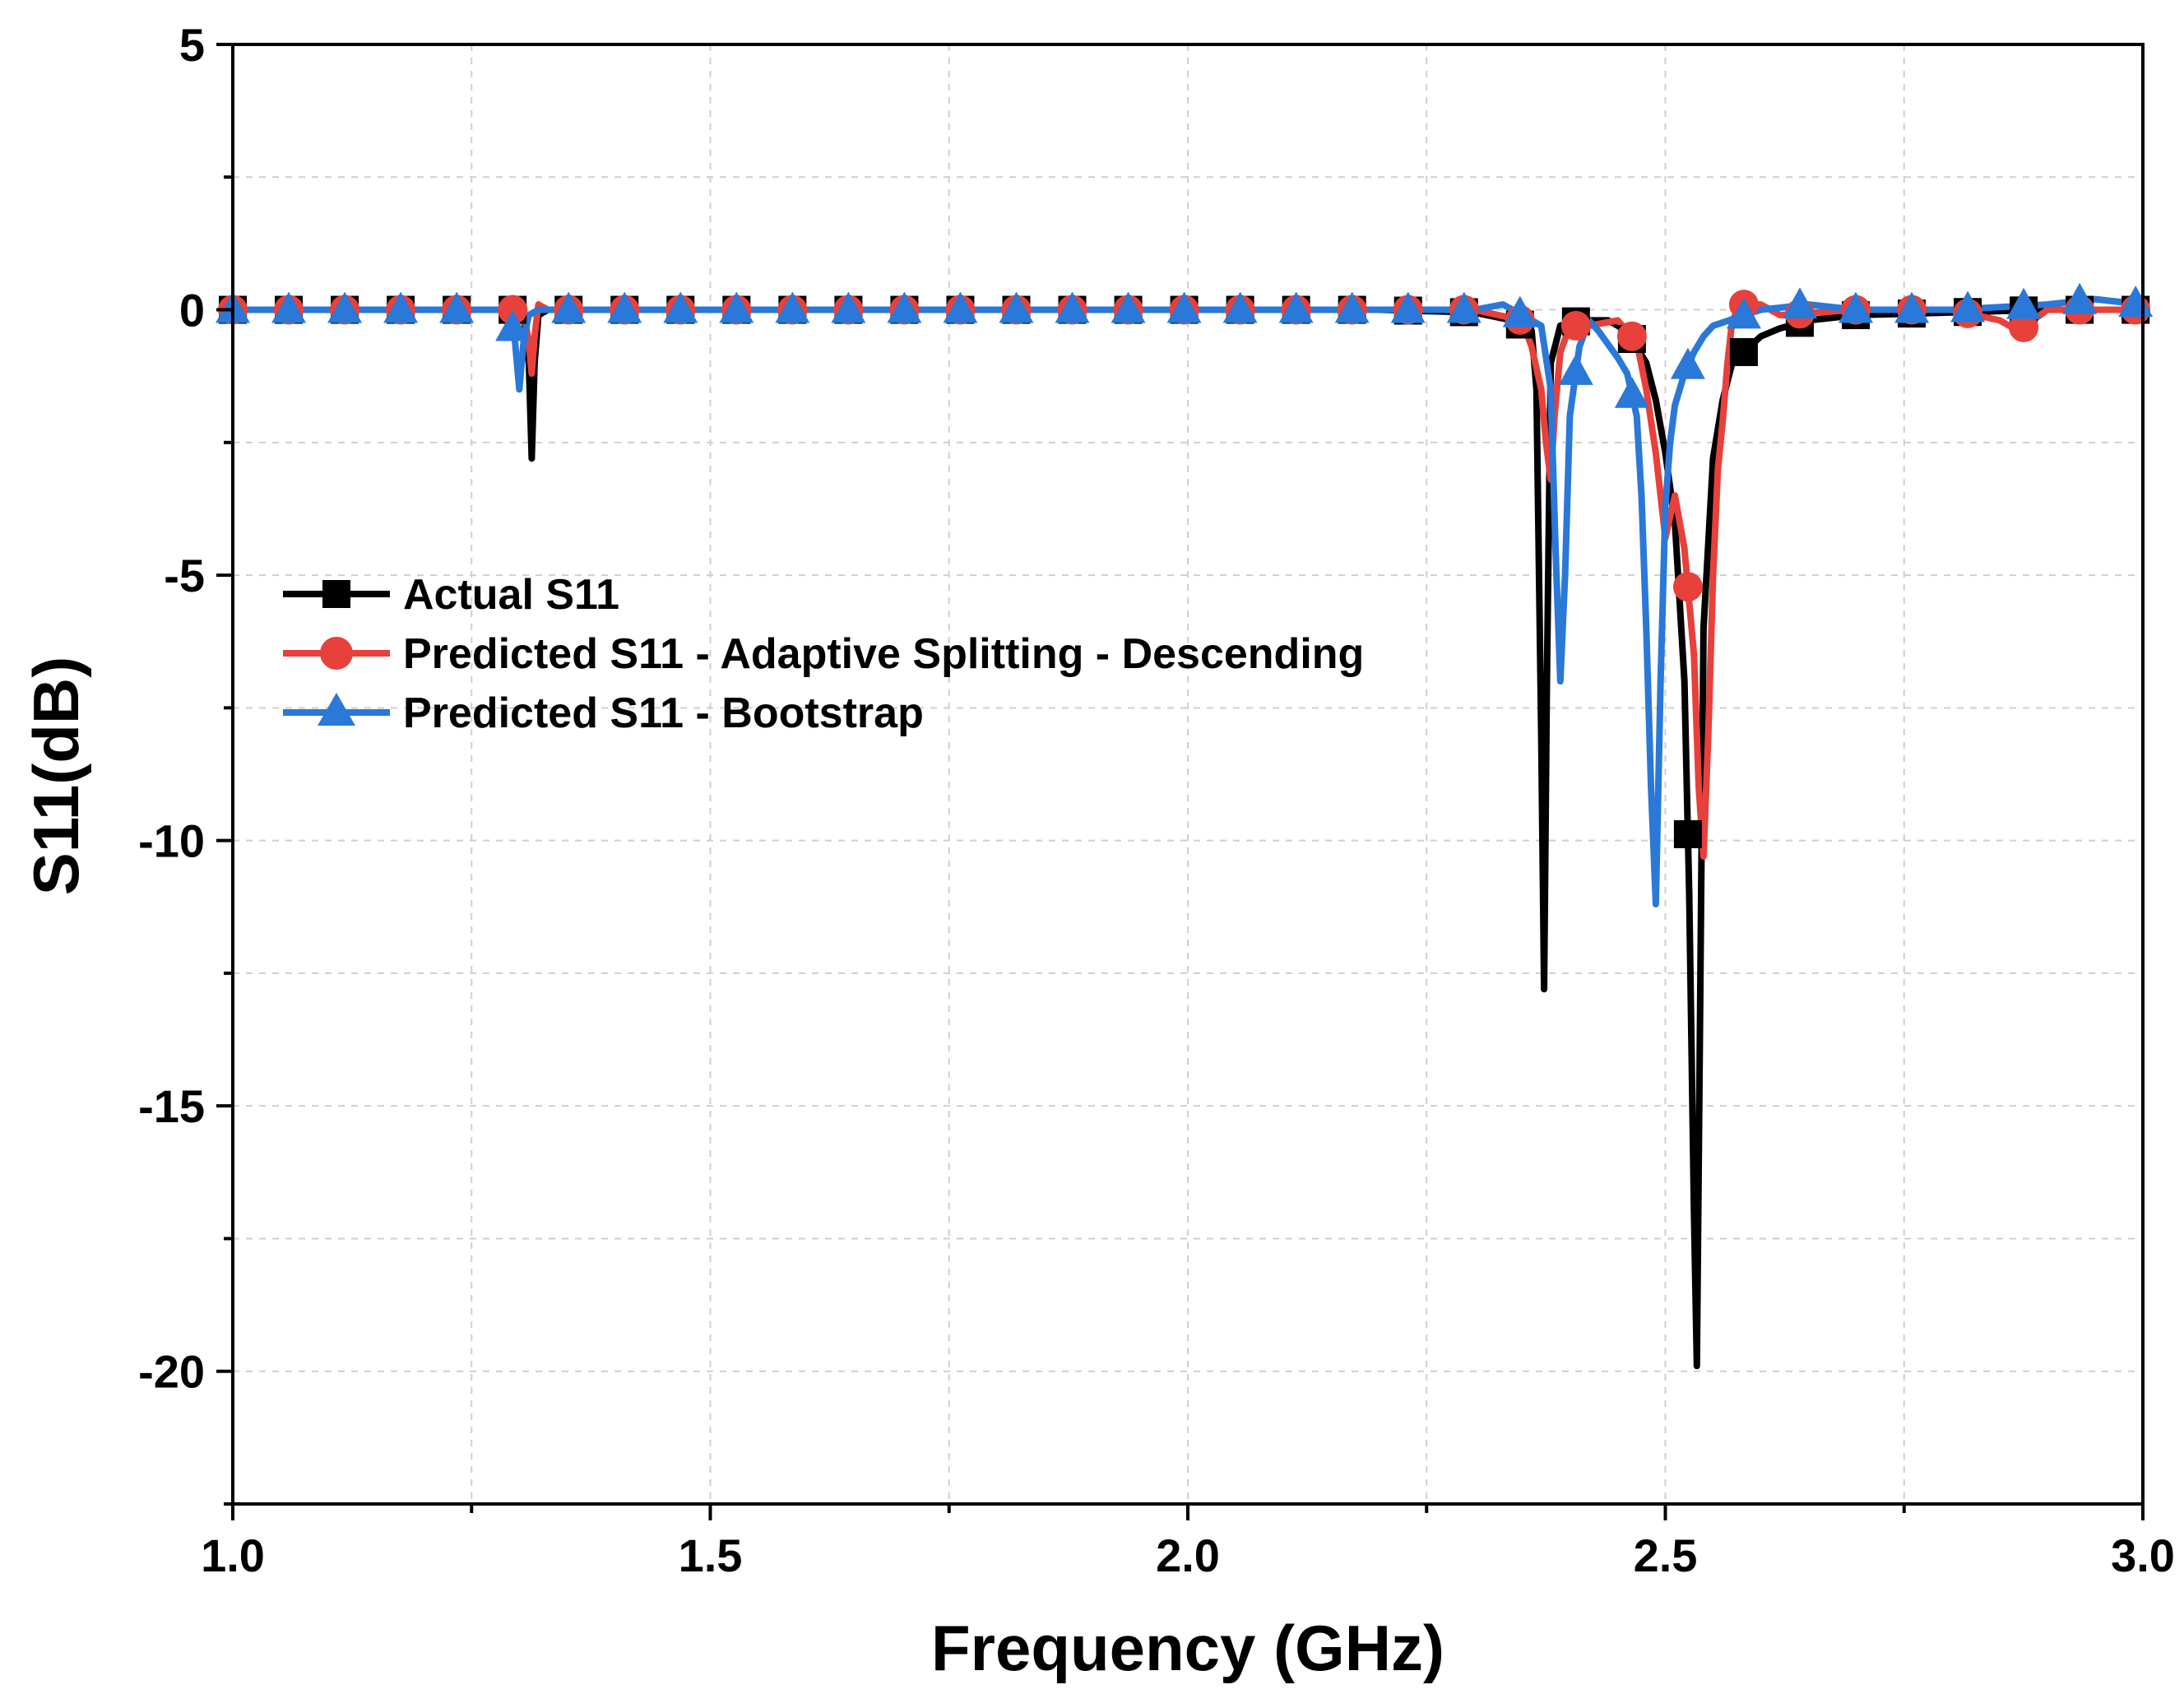 This screenshot has height=1708, width=2184. What do you see at coordinates (336, 653) in the screenshot?
I see `legend-marker-adaptive` at bounding box center [336, 653].